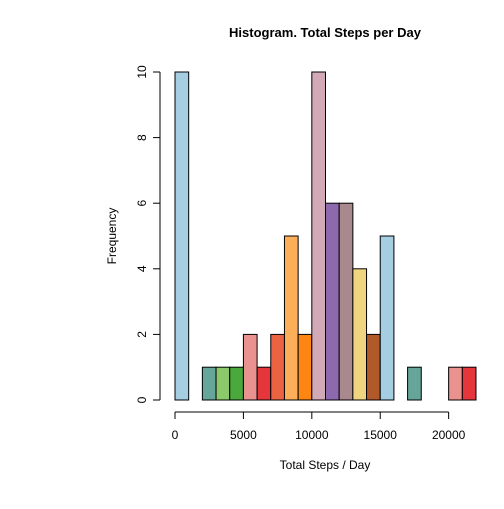 The image size is (504, 509). I want to click on x-axis: 0 5000 10000 15000 20000, so click(319, 426).